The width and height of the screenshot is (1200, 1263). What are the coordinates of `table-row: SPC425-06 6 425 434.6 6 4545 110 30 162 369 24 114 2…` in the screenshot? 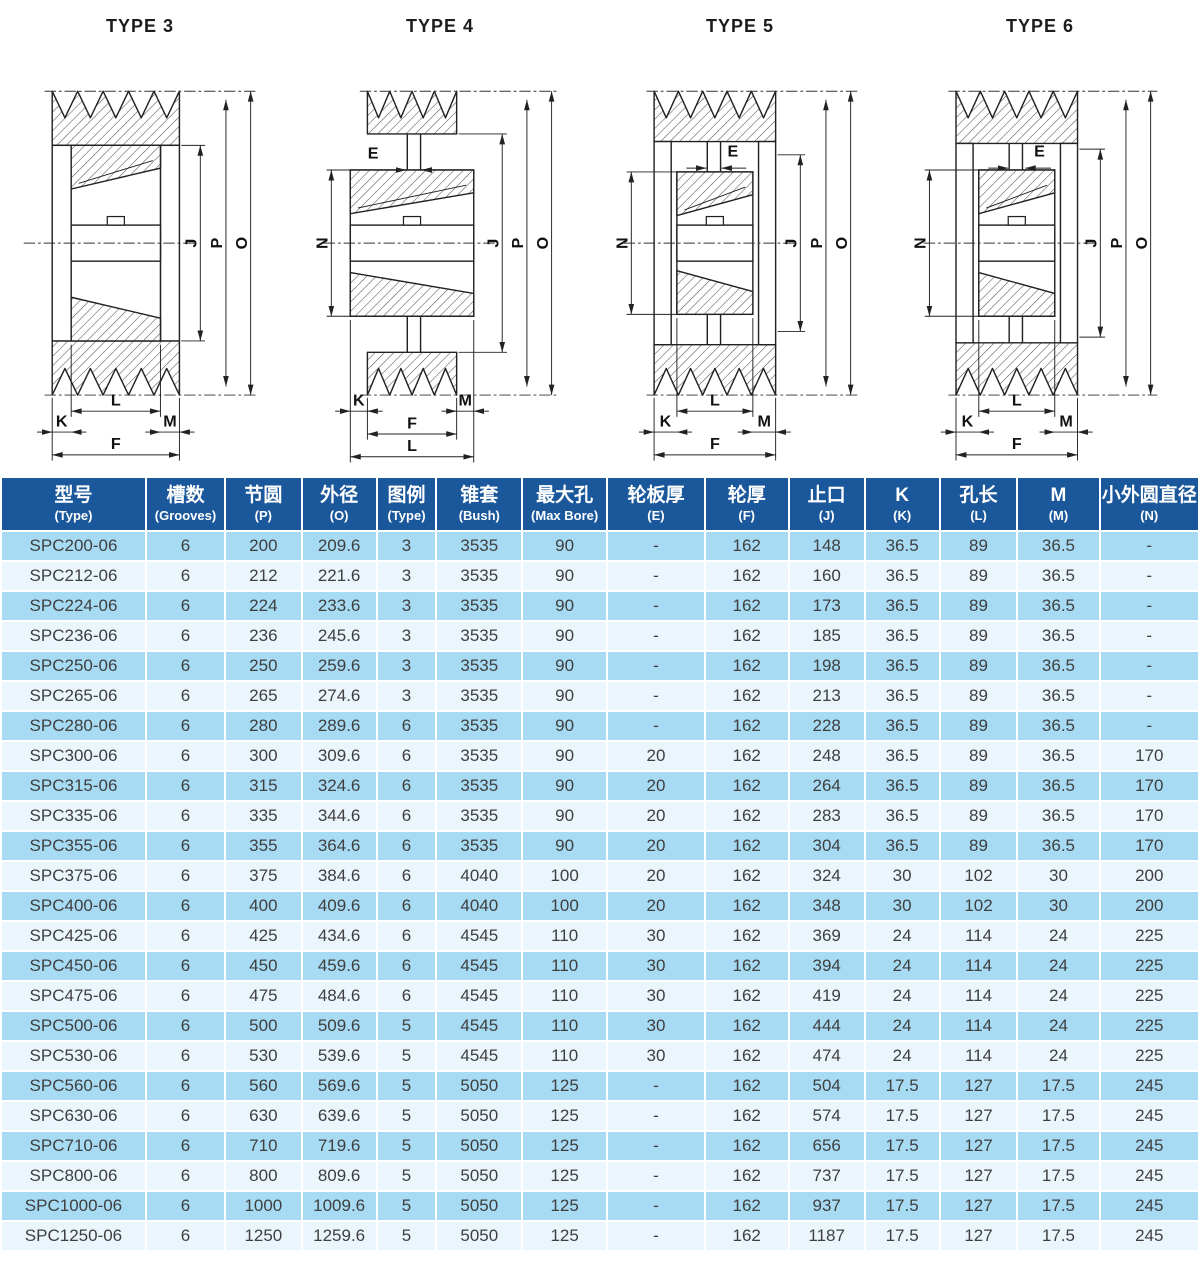 It's located at (600, 936).